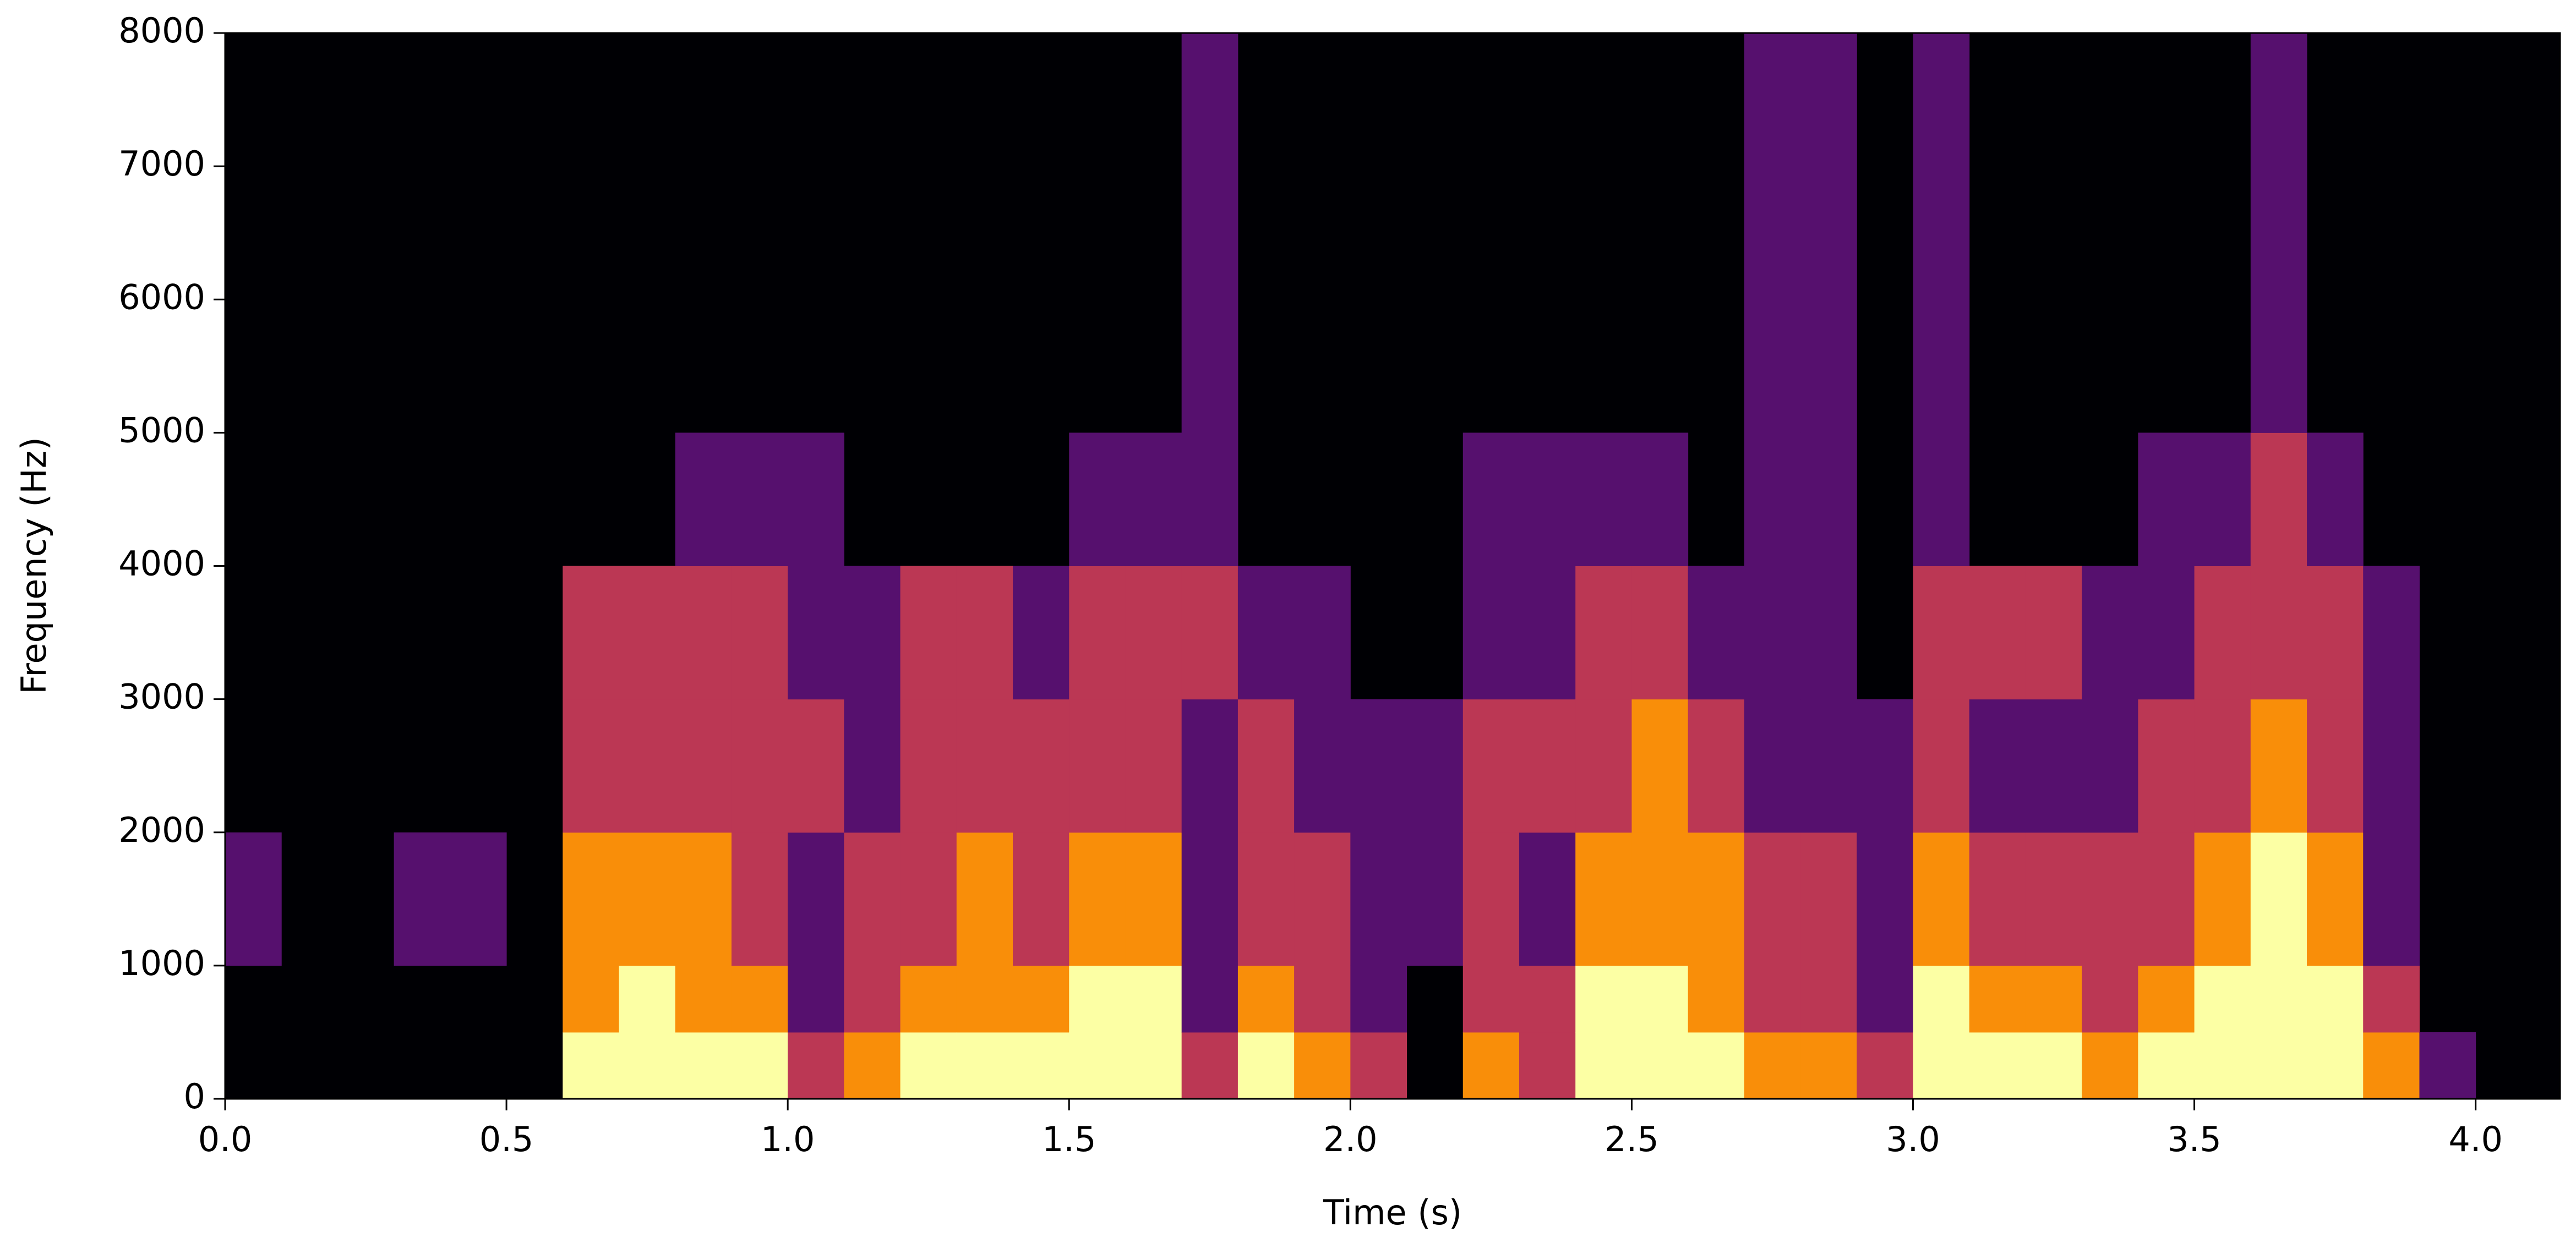 Image resolution: width=2576 pixels, height=1254 pixels. I want to click on y-axis-label: Frequency (Hz), so click(34, 565).